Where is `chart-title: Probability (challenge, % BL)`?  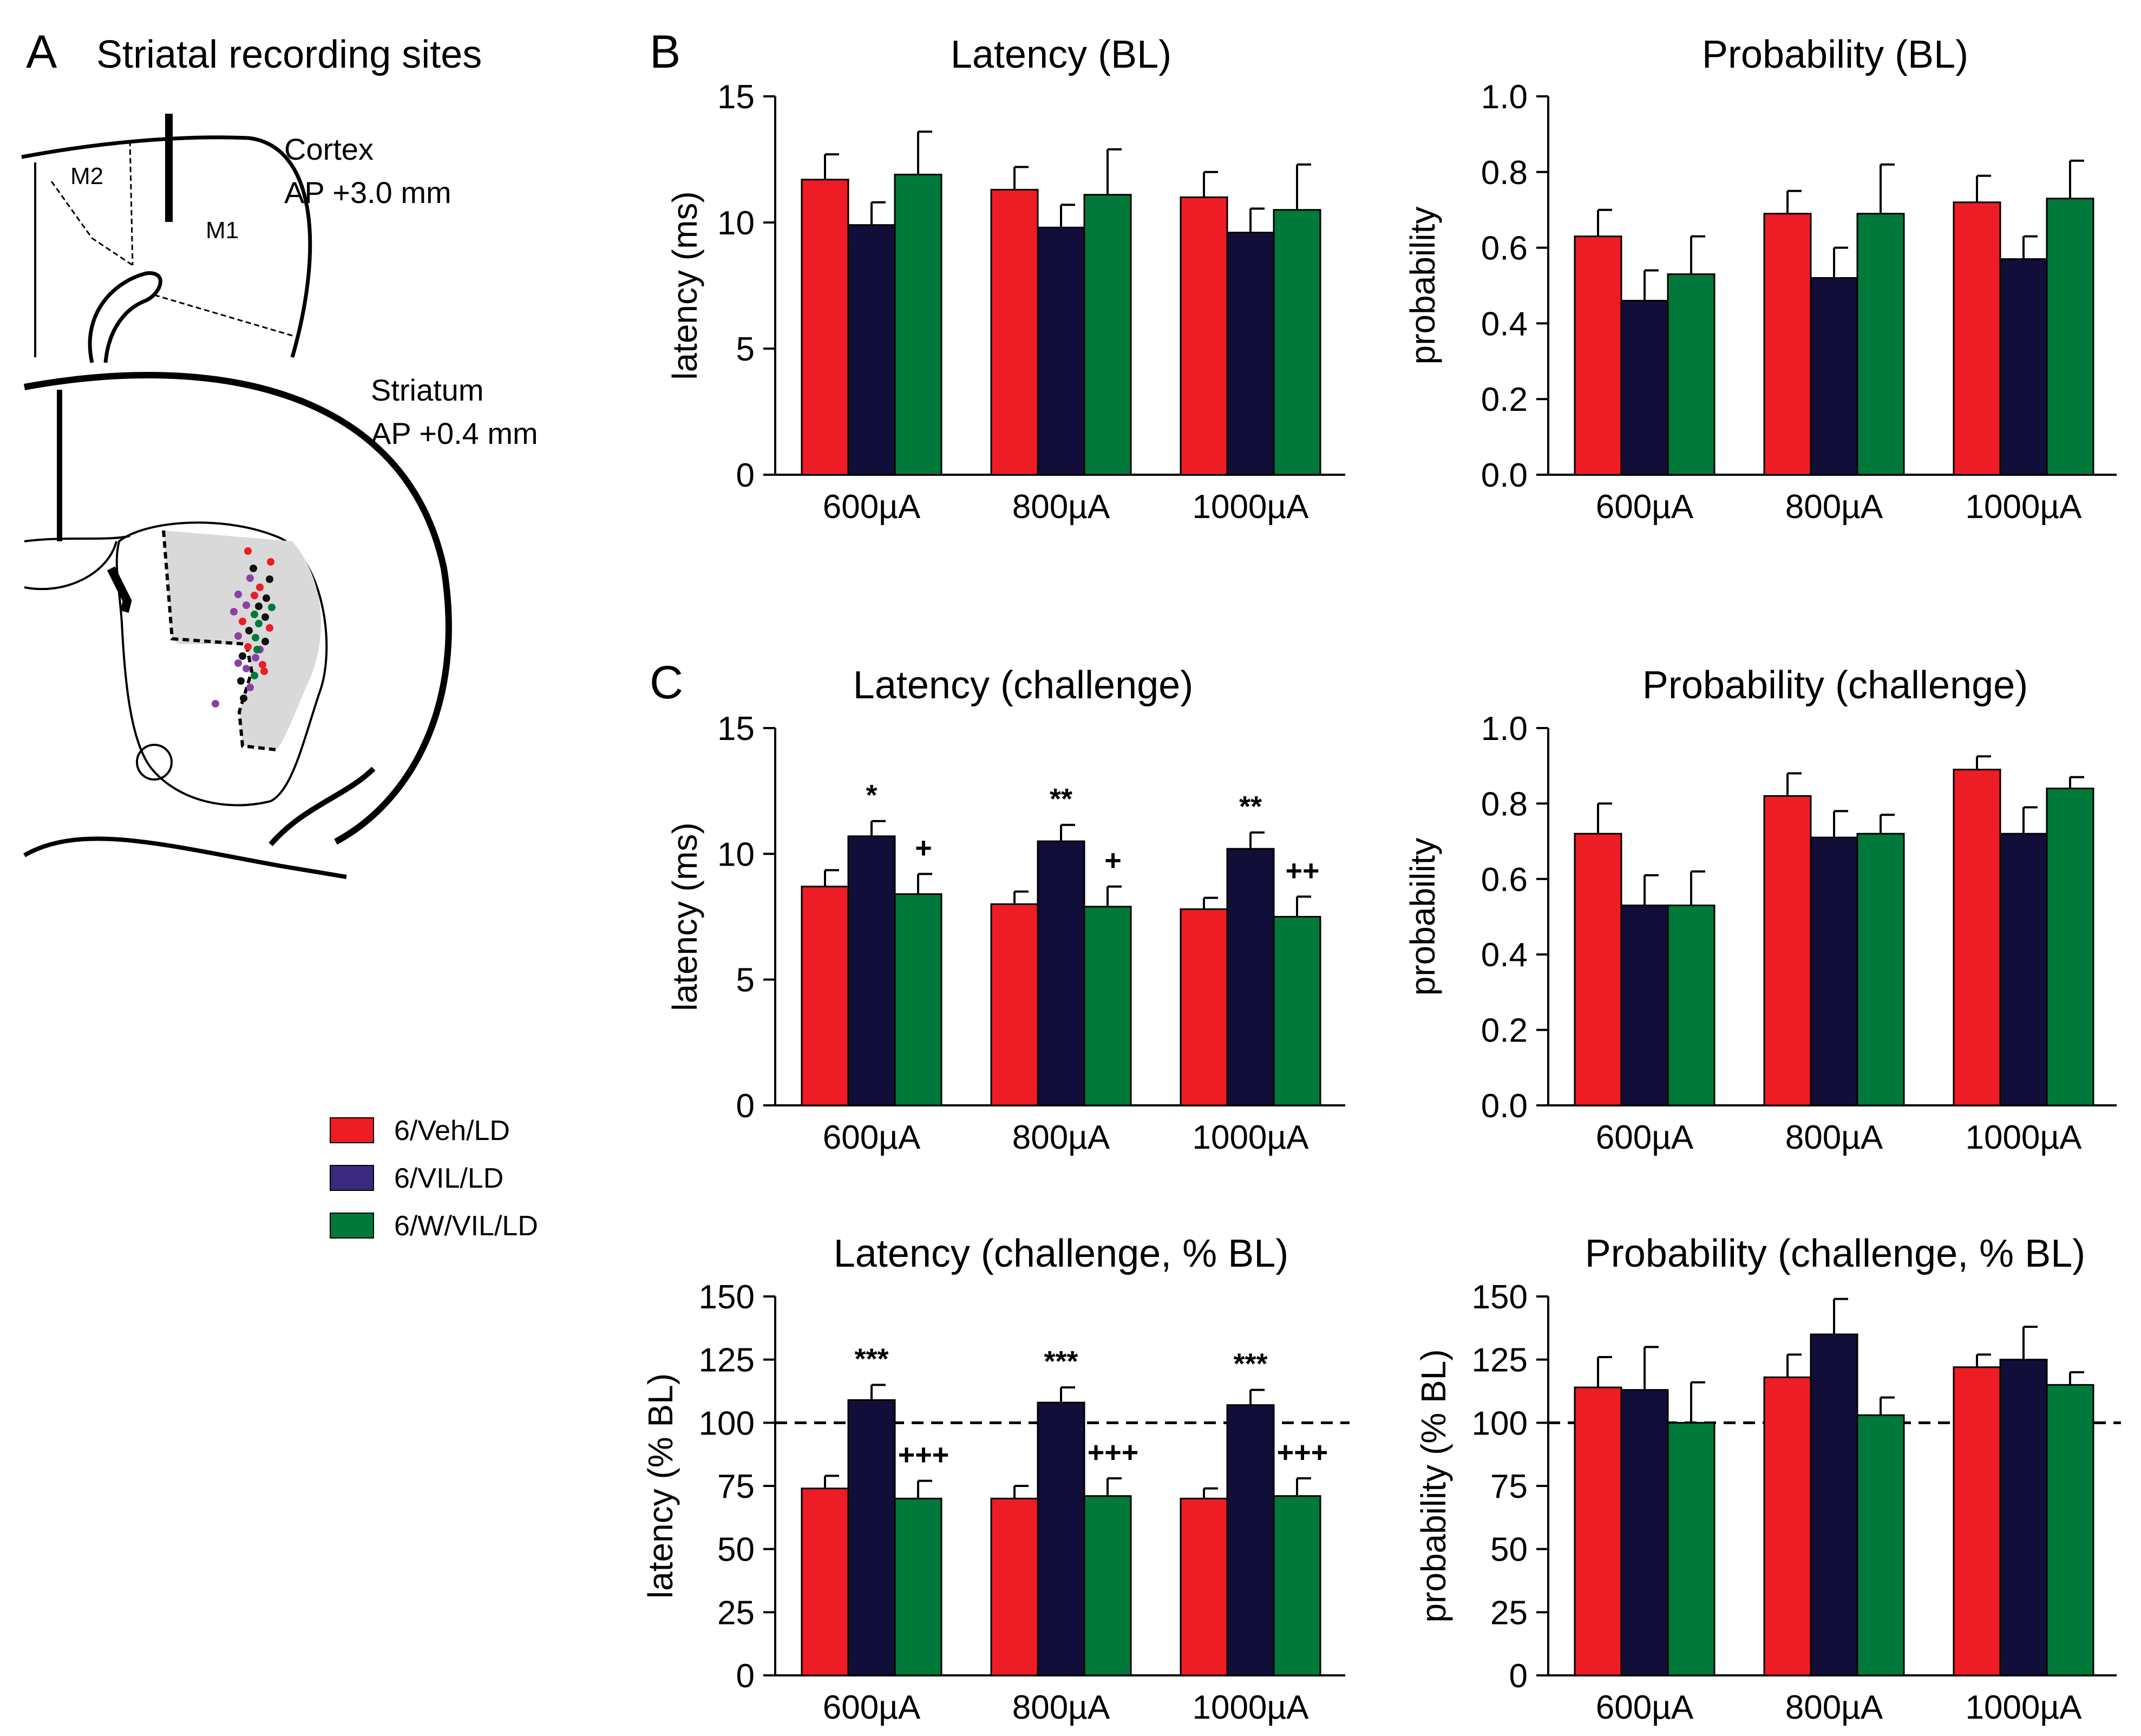
chart-title: Probability (challenge, % BL) is located at coordinates (1835, 1253).